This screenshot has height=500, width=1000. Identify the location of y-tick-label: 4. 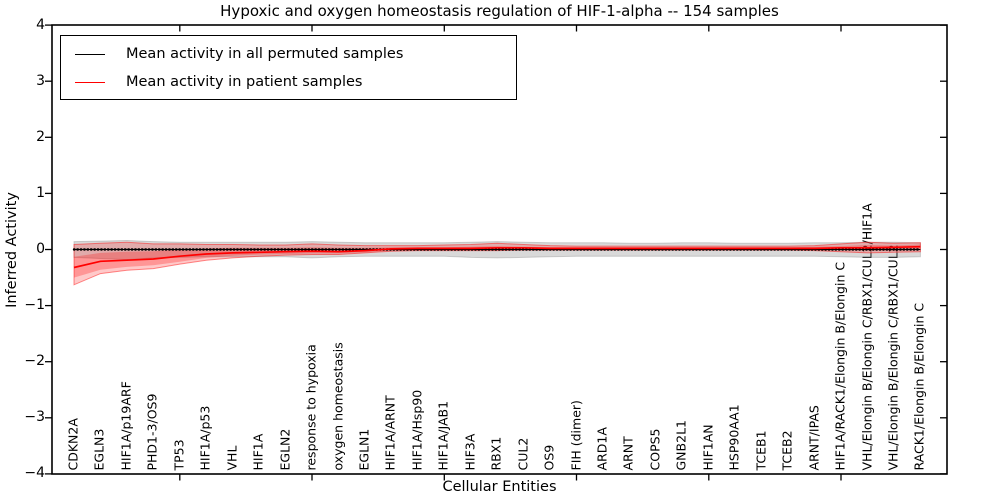
(40, 25).